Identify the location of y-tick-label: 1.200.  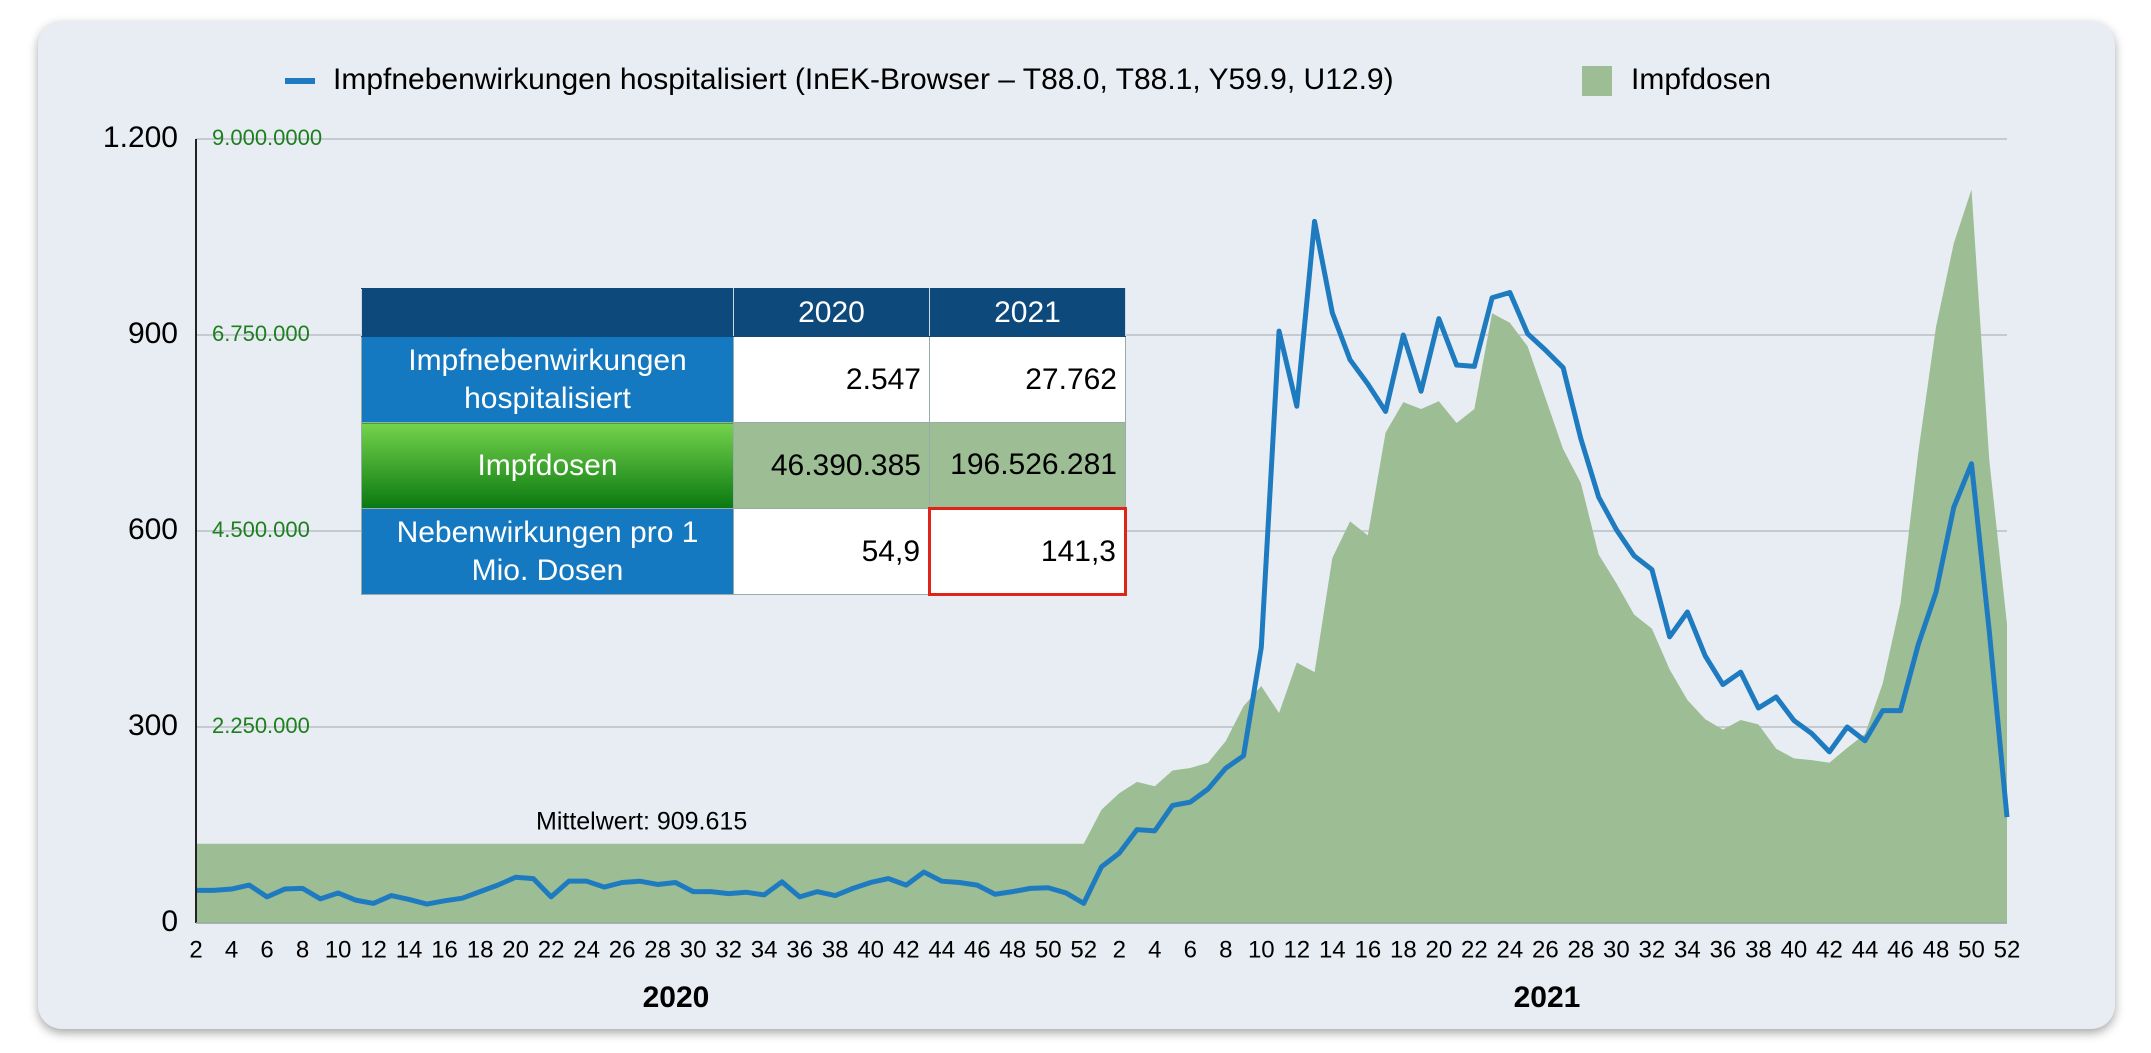
(140, 137).